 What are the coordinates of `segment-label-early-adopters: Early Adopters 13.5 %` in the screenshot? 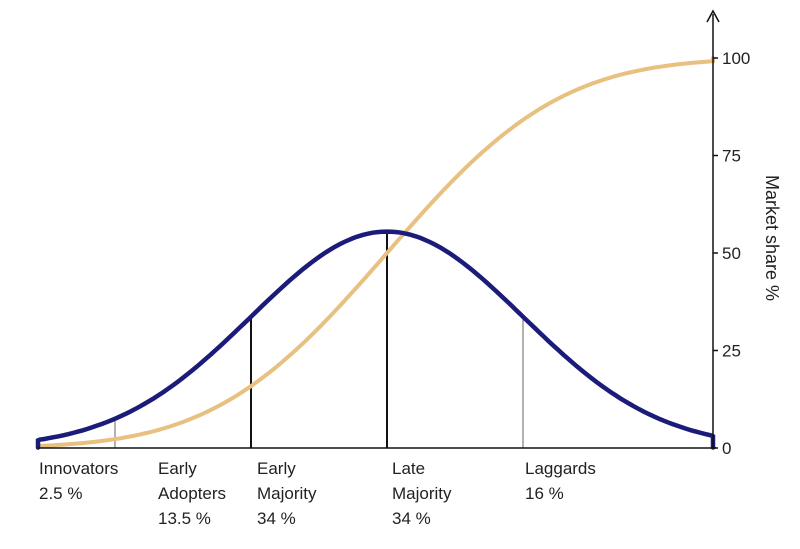 It's located at (192, 493).